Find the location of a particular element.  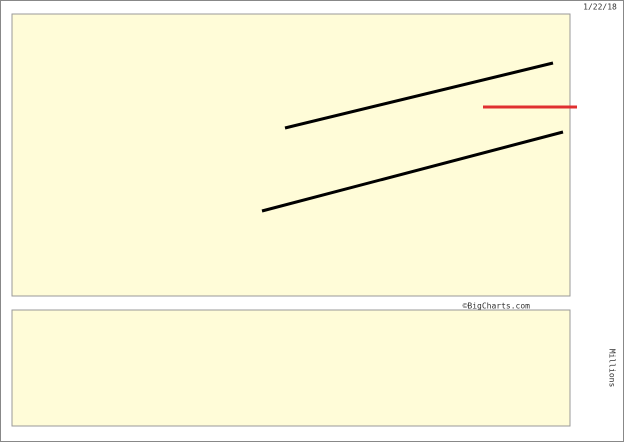

watermark: ©BigCharts.com is located at coordinates (497, 306).